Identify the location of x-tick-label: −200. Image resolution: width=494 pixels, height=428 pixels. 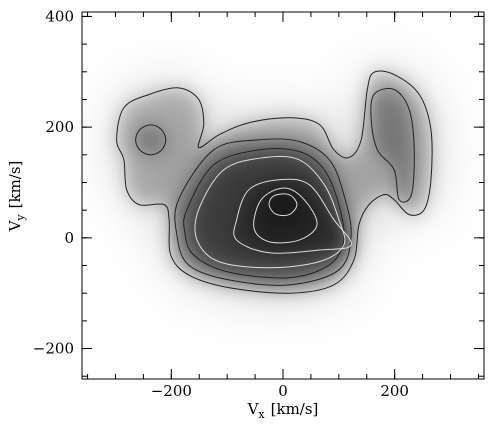
(171, 391).